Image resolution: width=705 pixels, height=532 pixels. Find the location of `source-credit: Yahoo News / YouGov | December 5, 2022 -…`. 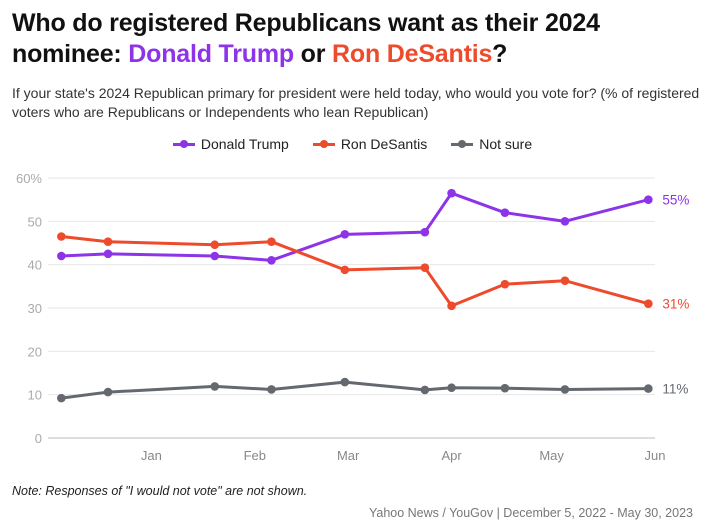

source-credit: Yahoo News / YouGov | December 5, 2022 -… is located at coordinates (530, 513).